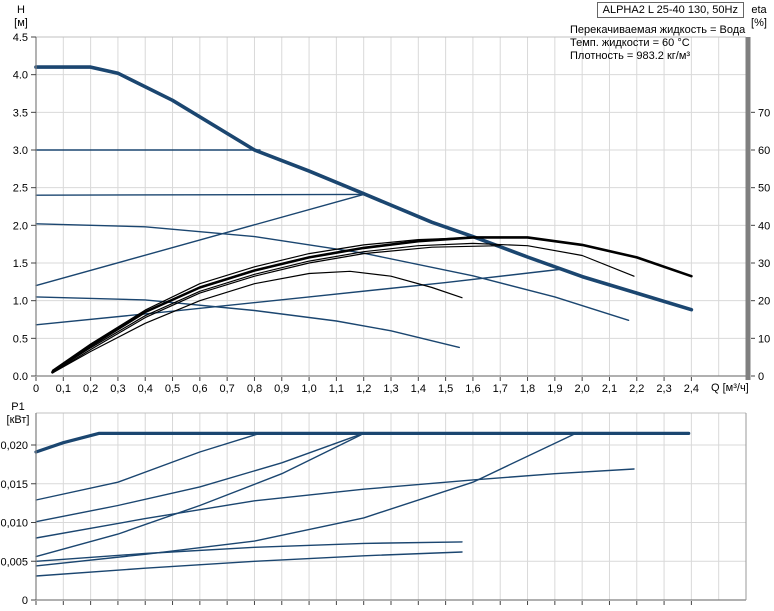  I want to click on y-tick-label: 2.5, so click(20, 189).